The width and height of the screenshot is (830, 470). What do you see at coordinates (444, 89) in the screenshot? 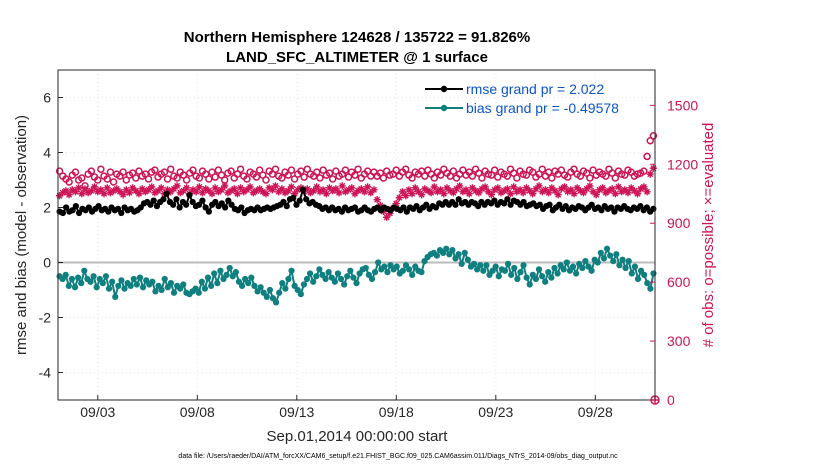
I see `legend-rmse-marker` at bounding box center [444, 89].